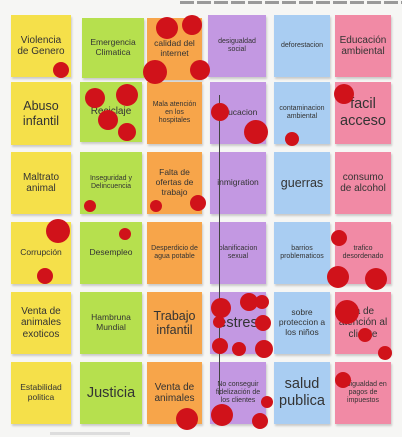 The height and width of the screenshot is (437, 402). Describe the element at coordinates (238, 322) in the screenshot. I see `sticky-note-text: estres` at that location.